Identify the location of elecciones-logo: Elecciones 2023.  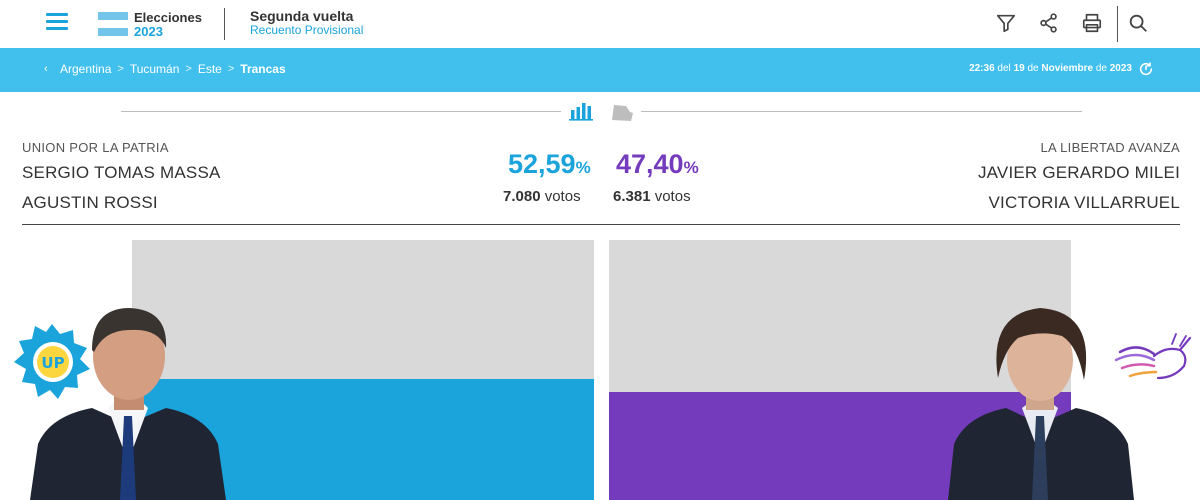
(151, 24).